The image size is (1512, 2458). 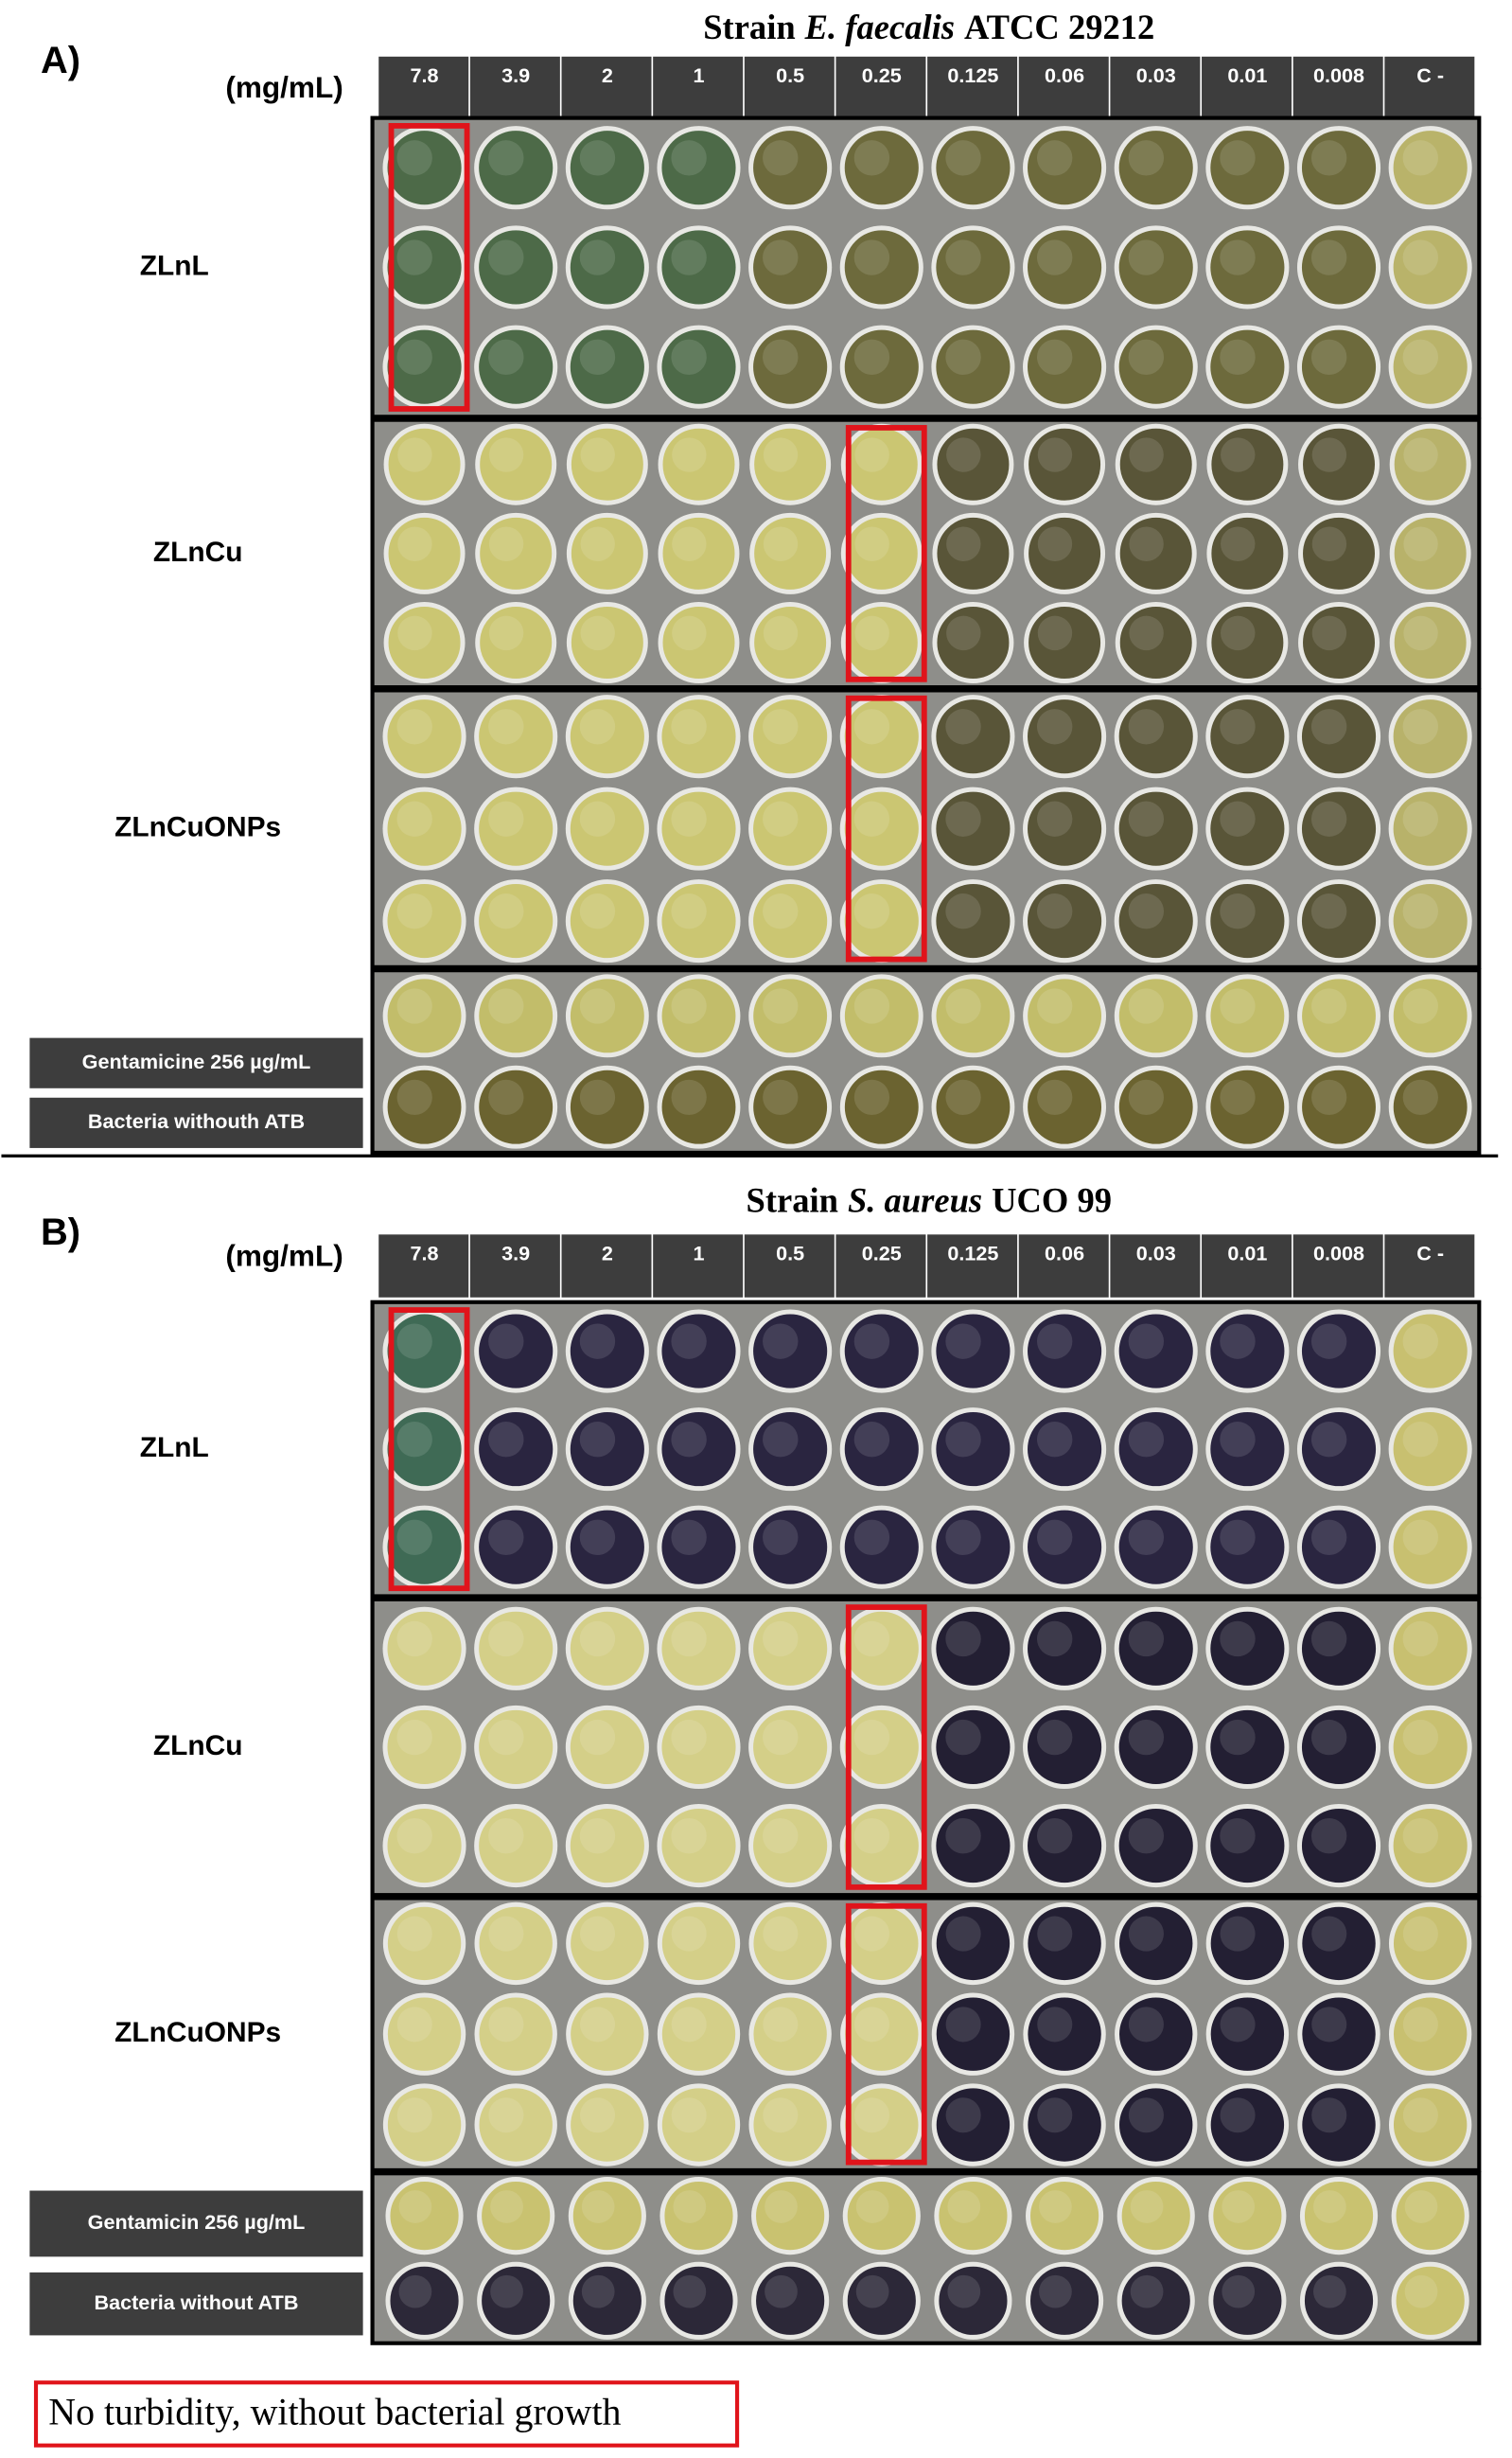 What do you see at coordinates (915, 1200) in the screenshot?
I see `title-species: S. aureus` at bounding box center [915, 1200].